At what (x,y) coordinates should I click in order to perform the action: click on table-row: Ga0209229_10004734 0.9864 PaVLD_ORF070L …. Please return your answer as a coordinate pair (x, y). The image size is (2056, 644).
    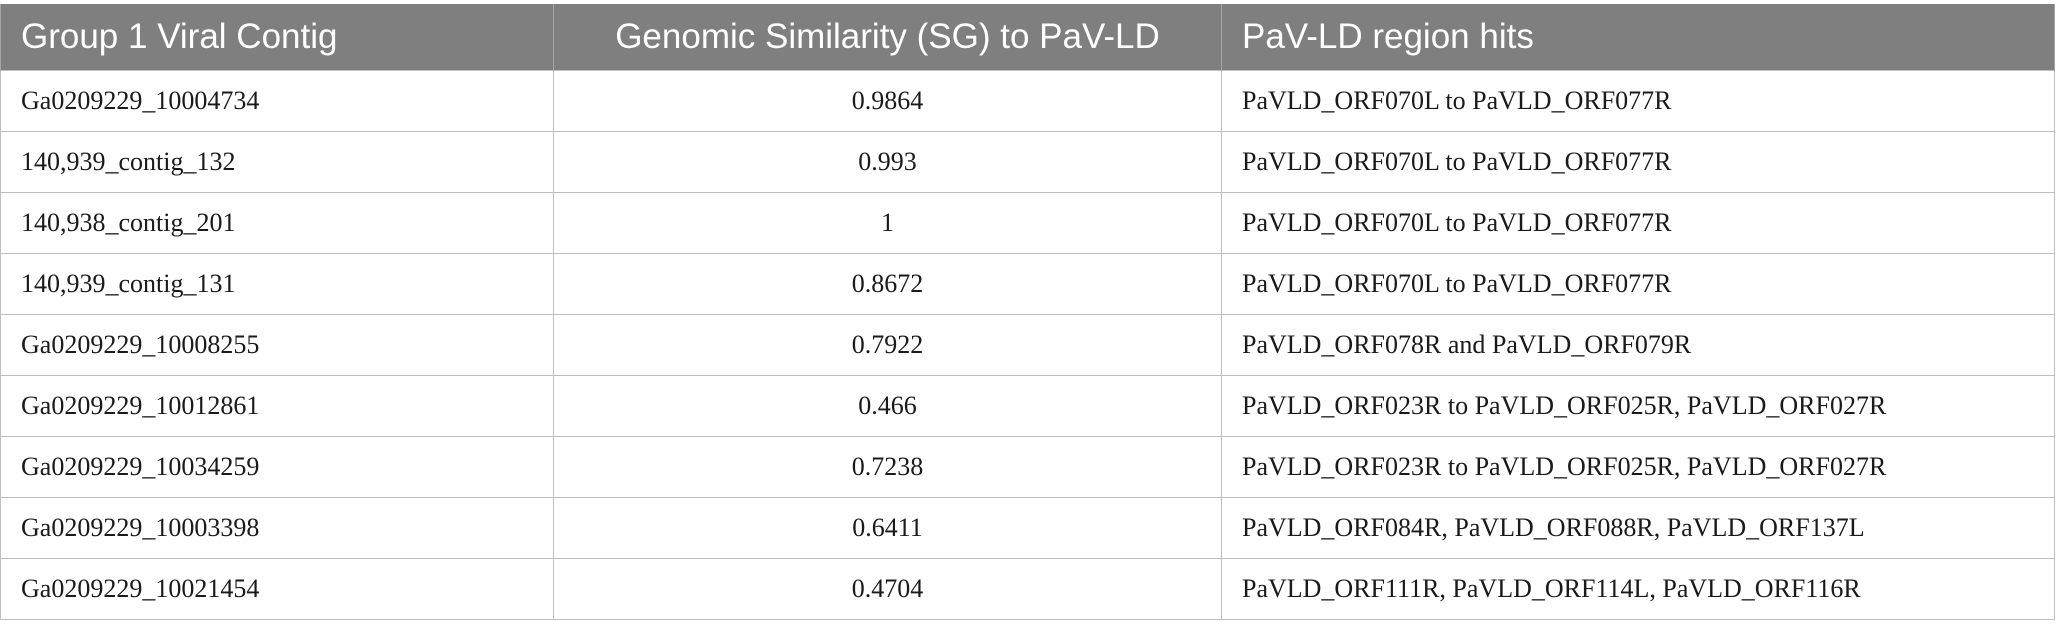
    Looking at the image, I should click on (1027, 101).